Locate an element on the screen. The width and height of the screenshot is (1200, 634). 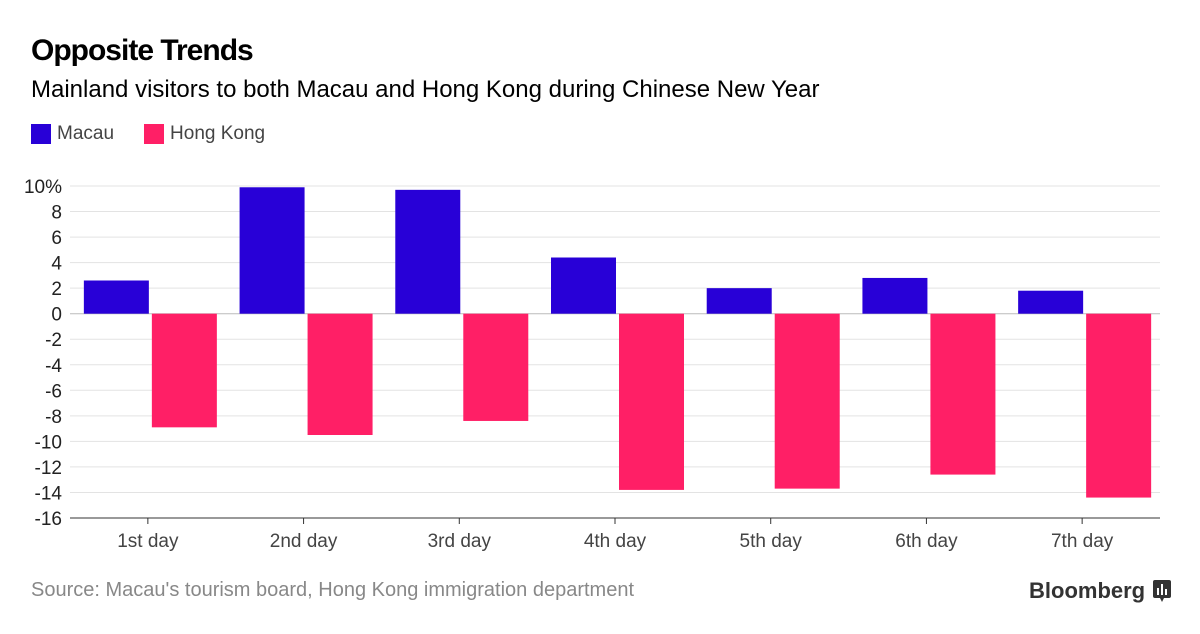
legend-label: Hong Kong is located at coordinates (218, 133).